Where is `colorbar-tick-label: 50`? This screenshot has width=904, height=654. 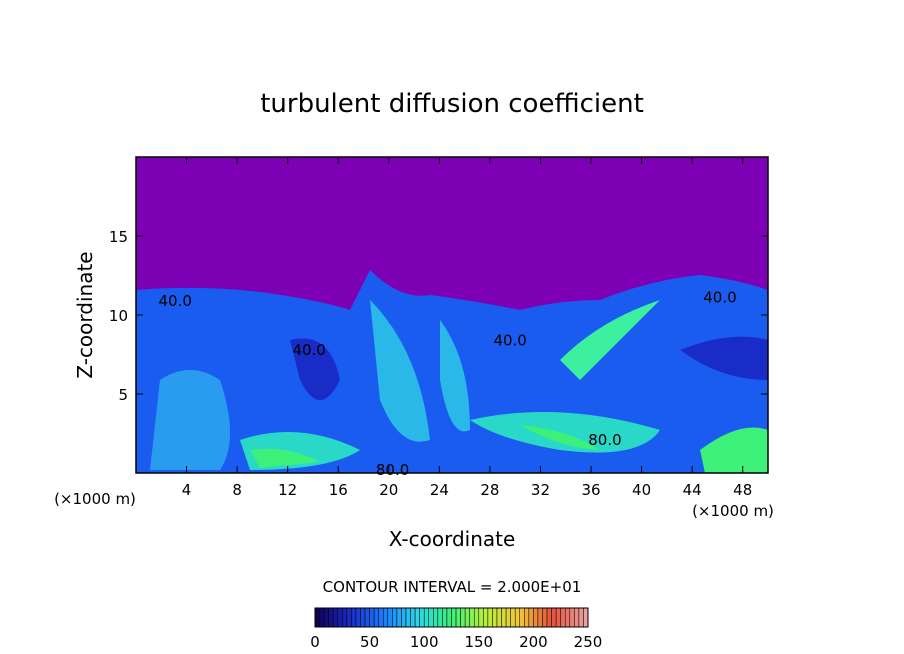 colorbar-tick-label: 50 is located at coordinates (369, 642).